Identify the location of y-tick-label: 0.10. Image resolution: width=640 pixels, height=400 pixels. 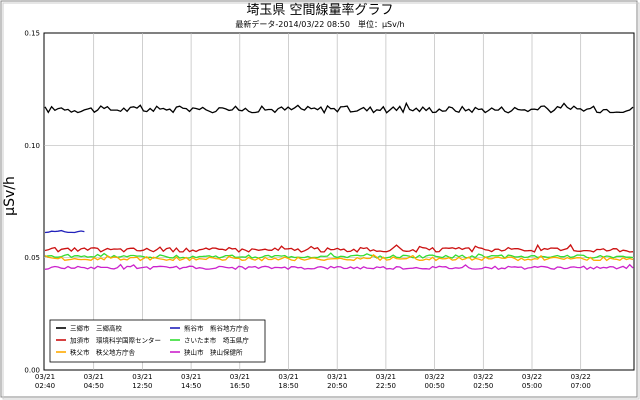
(32, 146).